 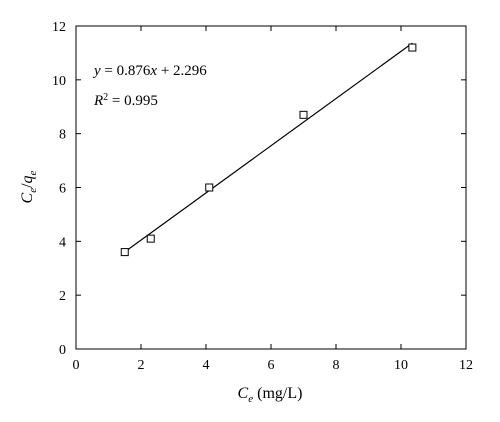 What do you see at coordinates (62, 296) in the screenshot?
I see `y-tick-label: 2` at bounding box center [62, 296].